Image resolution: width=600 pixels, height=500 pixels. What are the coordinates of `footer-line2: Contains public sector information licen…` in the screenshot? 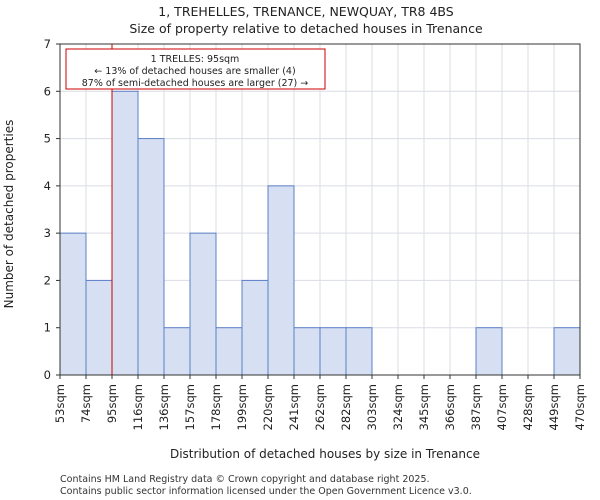 It's located at (266, 491).